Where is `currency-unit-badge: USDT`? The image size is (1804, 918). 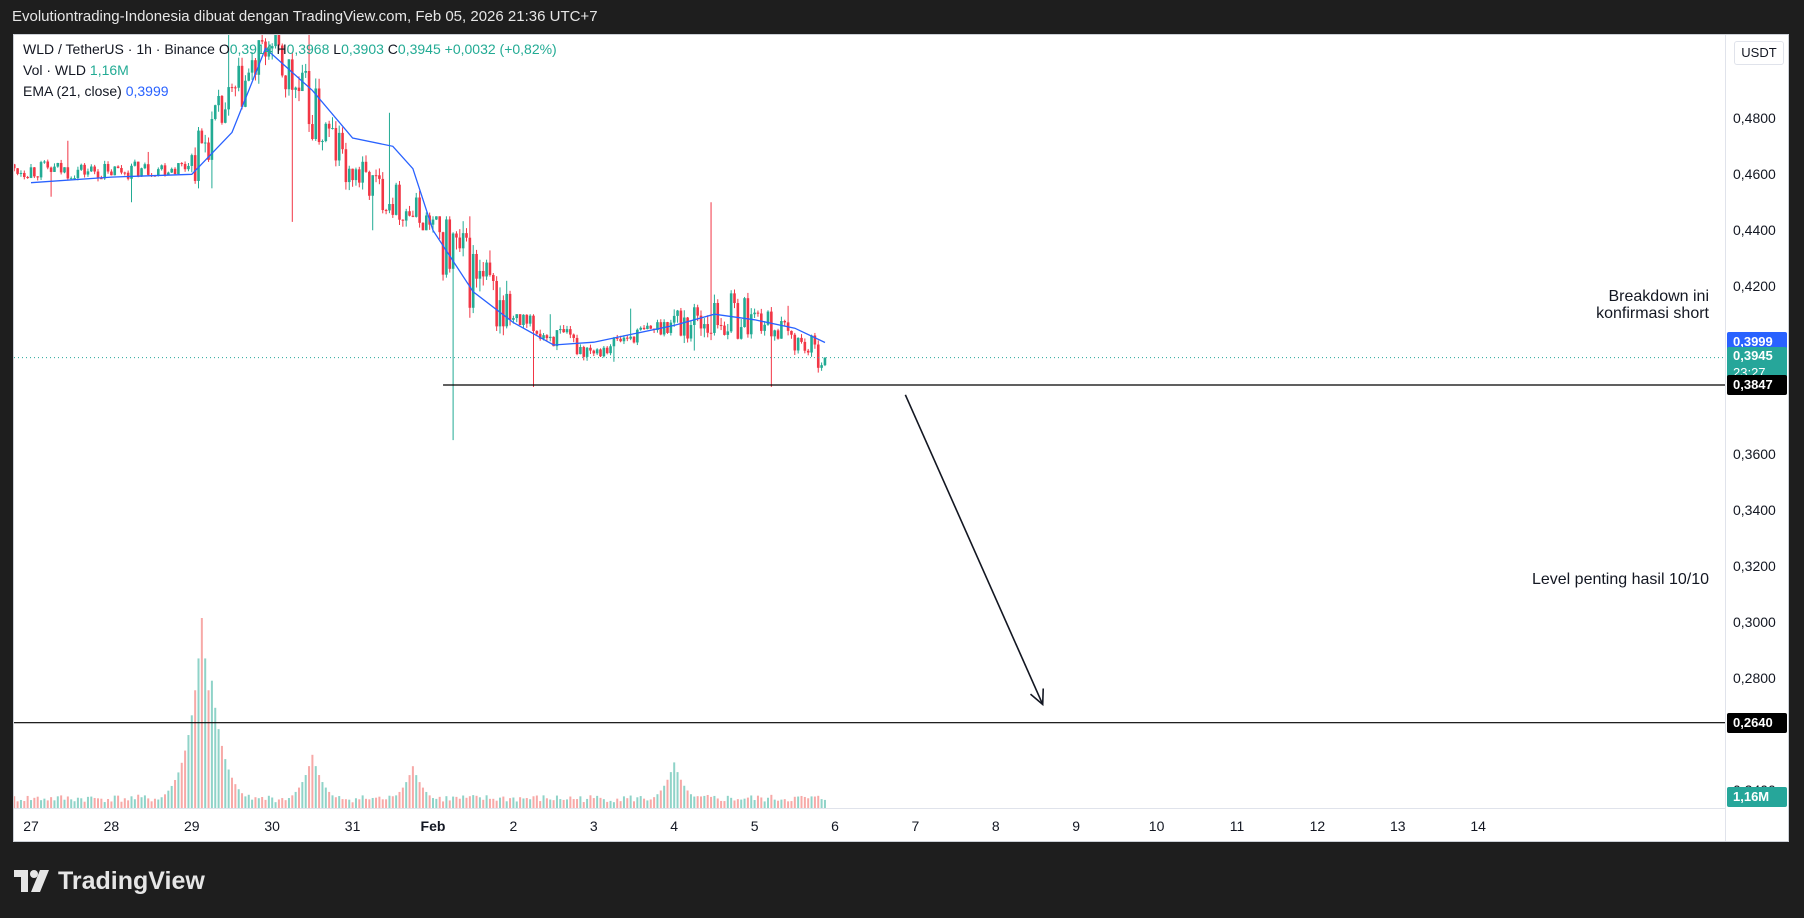 currency-unit-badge: USDT is located at coordinates (1759, 53).